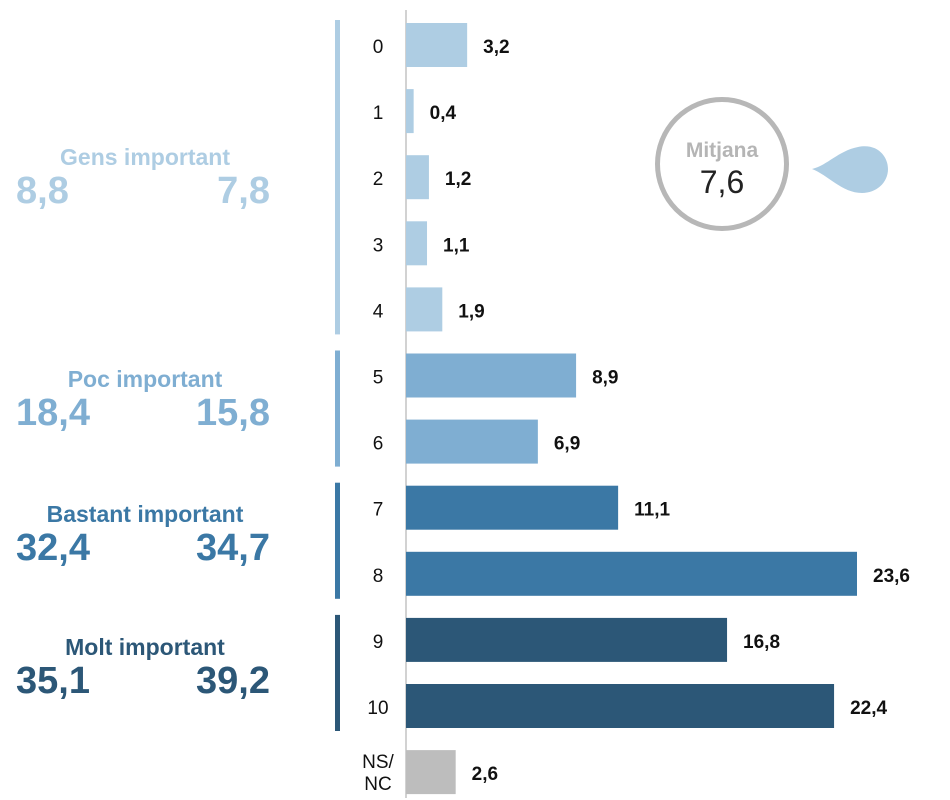 The height and width of the screenshot is (800, 950). What do you see at coordinates (868, 708) in the screenshot?
I see `value-label: 22,4` at bounding box center [868, 708].